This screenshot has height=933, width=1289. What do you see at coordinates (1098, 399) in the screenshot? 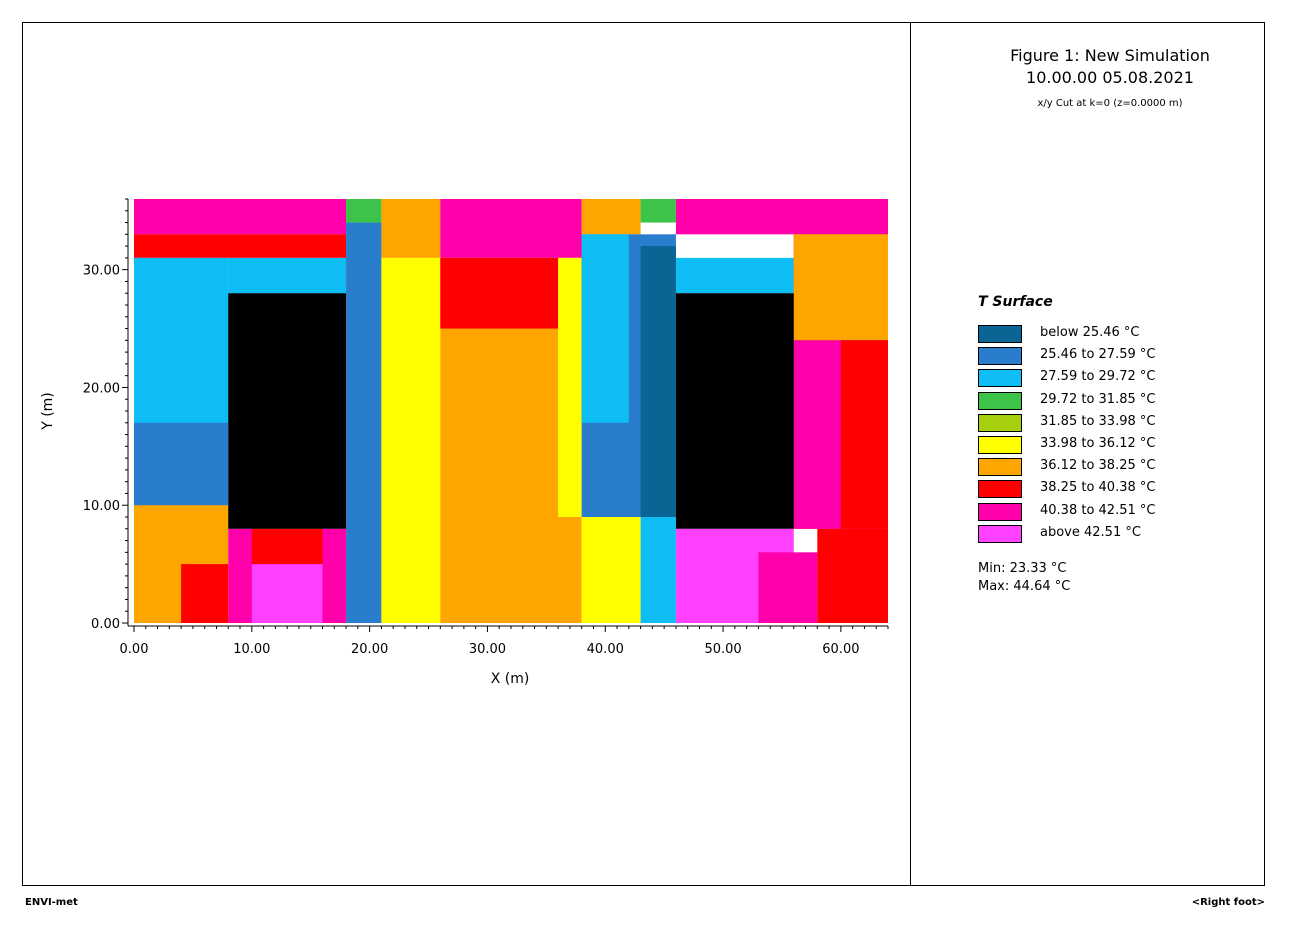
I see `legend-label: 29.72 to 31.85 °C` at bounding box center [1098, 399].